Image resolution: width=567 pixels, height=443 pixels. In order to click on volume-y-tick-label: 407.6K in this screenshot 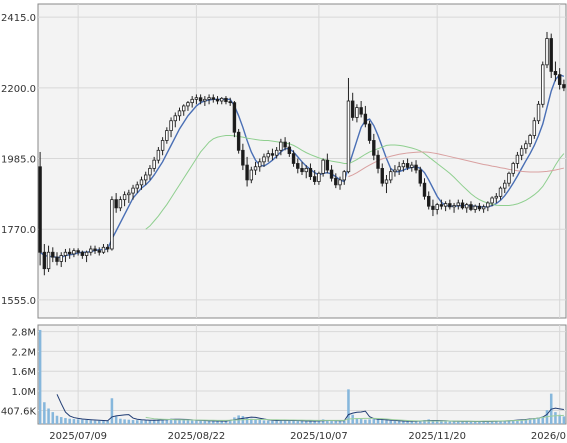, I will do `click(19, 412)`.